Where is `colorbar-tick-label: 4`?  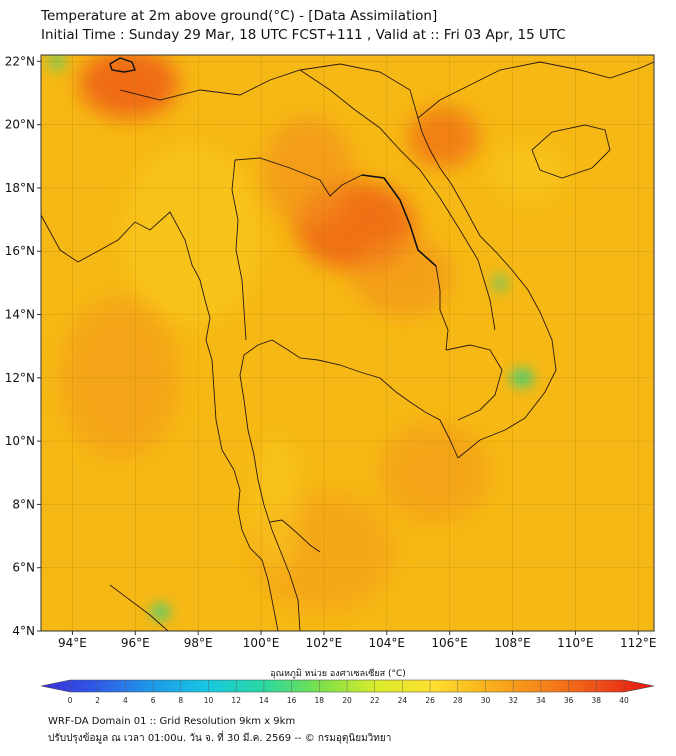
colorbar-tick-label: 4 is located at coordinates (125, 700).